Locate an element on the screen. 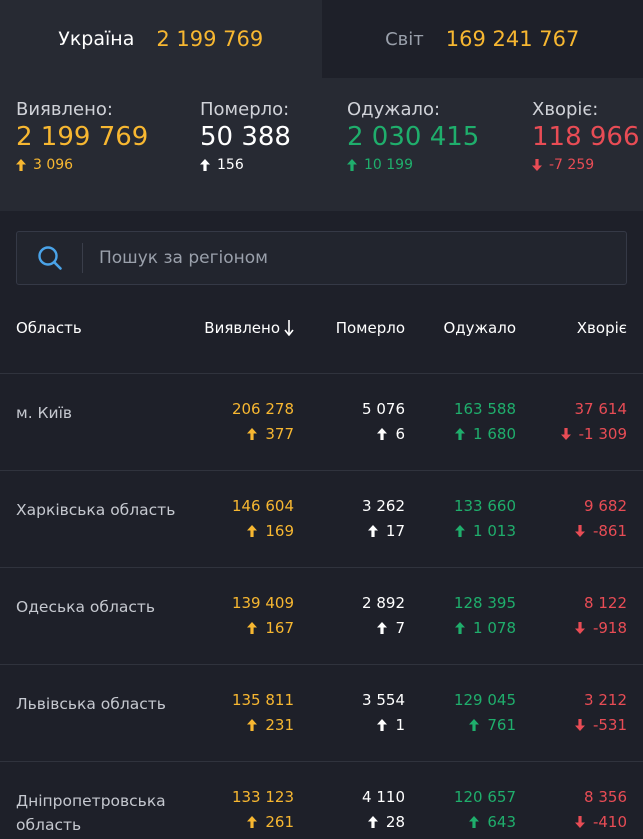 This screenshot has height=839, width=643. row-sick: 9 682 -861 is located at coordinates (601, 518).